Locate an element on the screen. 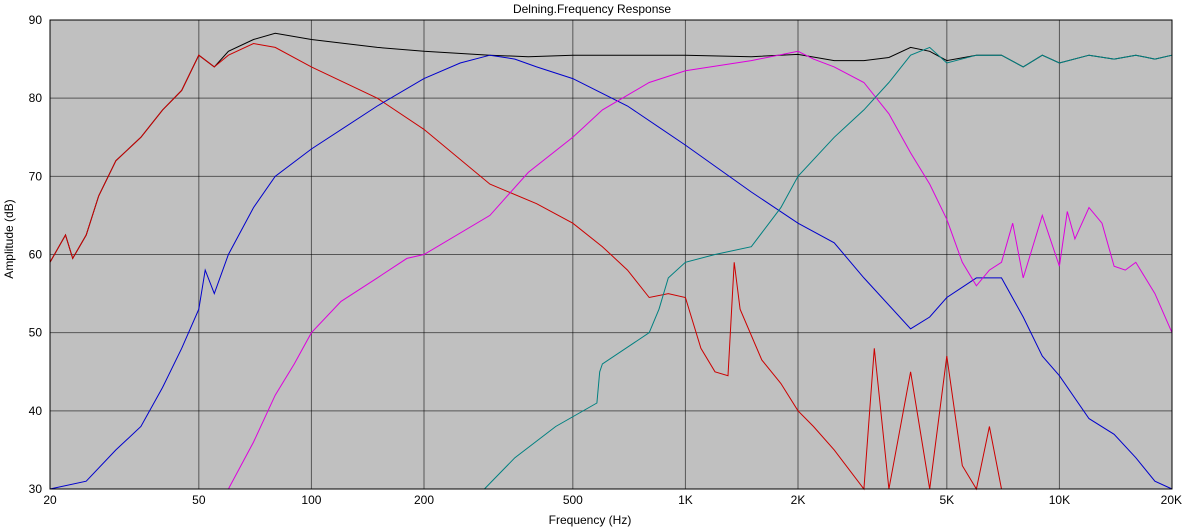 This screenshot has width=1184, height=529. x-tick-label: 2K is located at coordinates (798, 500).